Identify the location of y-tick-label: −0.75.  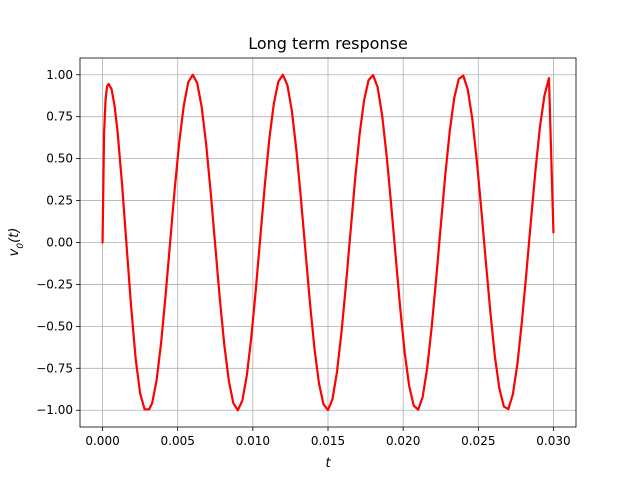
(54, 368).